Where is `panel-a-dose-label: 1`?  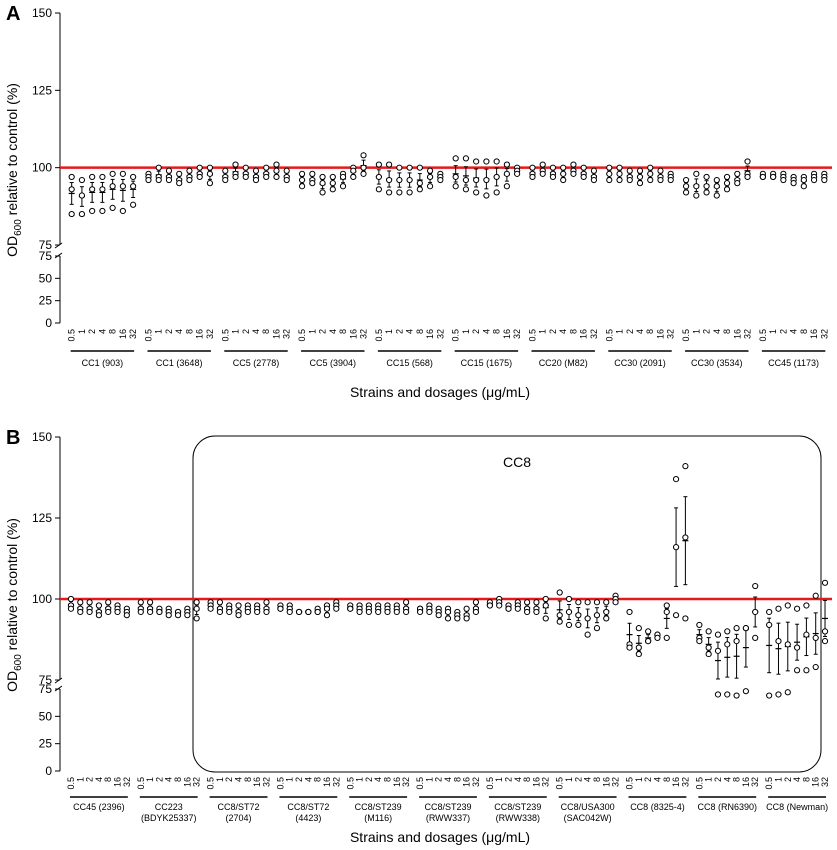
panel-a-dose-label: 1 is located at coordinates (389, 331).